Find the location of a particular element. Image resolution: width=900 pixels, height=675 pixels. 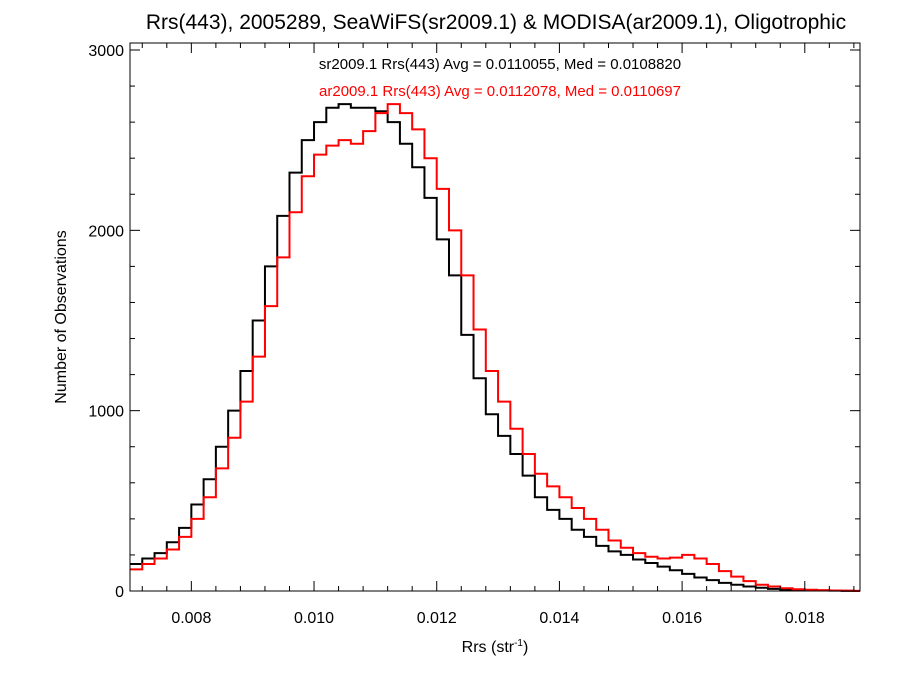

y-tick-label: 0 is located at coordinates (119, 592).